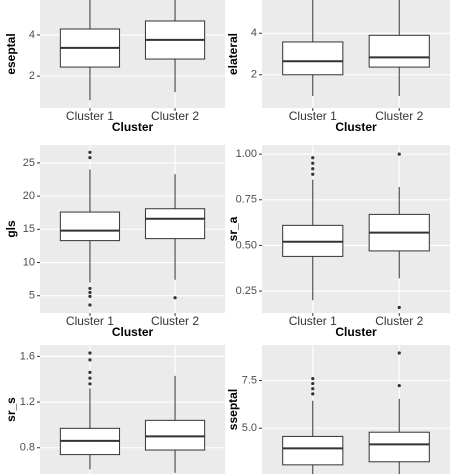 This screenshot has width=474, height=474. Describe the element at coordinates (249, 428) in the screenshot. I see `y-tick-label: 5.0` at that location.